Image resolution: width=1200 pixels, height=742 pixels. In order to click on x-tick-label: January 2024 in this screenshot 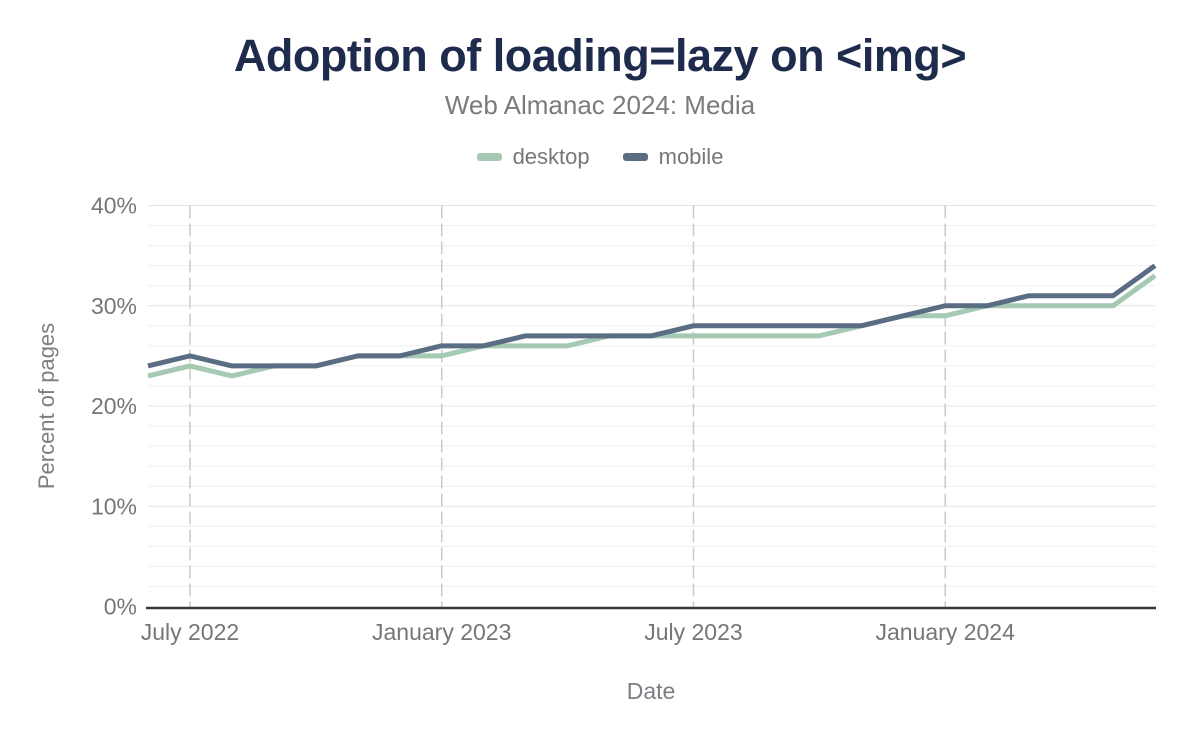, I will do `click(946, 632)`.